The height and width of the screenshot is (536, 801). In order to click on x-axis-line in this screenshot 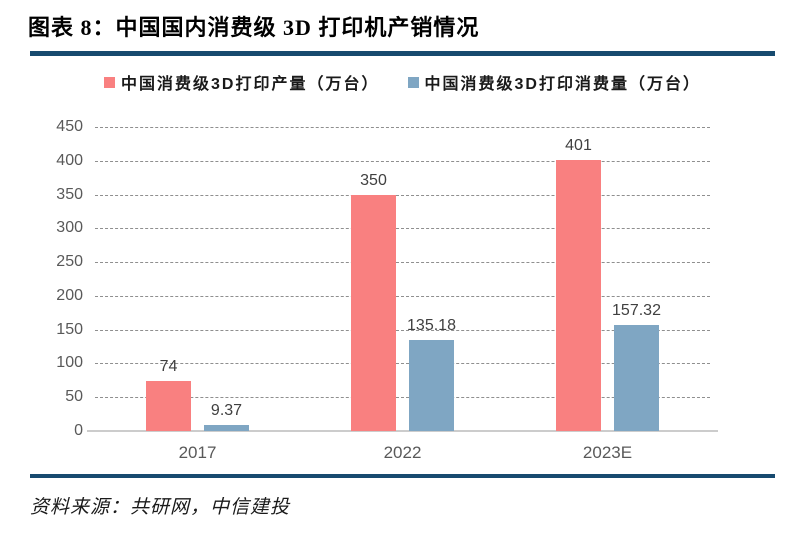, I will do `click(402, 431)`.